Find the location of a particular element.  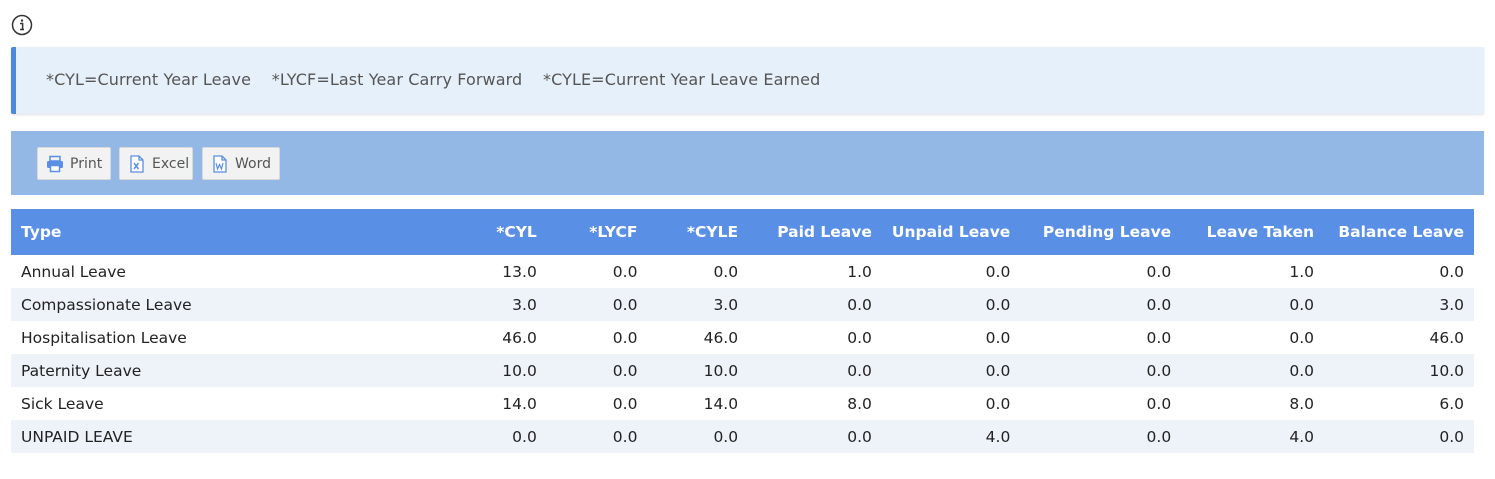

excel-button: Excel is located at coordinates (156, 163).